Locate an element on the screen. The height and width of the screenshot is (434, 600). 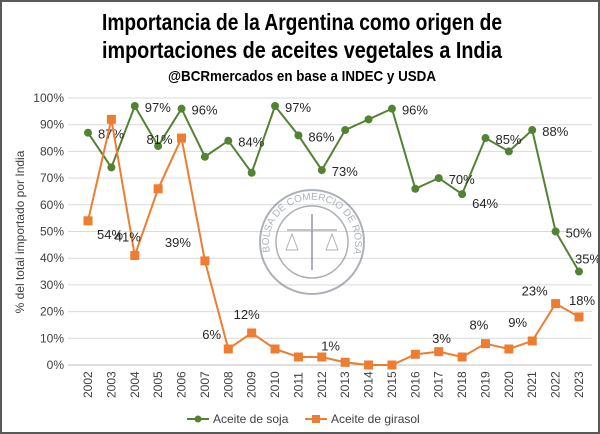
data-label: 85% is located at coordinates (508, 139).